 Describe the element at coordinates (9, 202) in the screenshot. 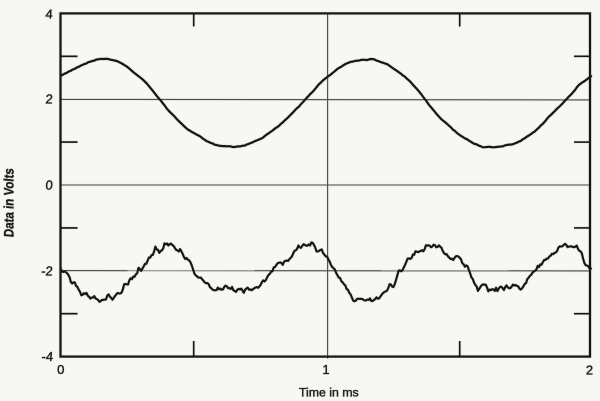

I see `svg-text: Data in Volts` at that location.